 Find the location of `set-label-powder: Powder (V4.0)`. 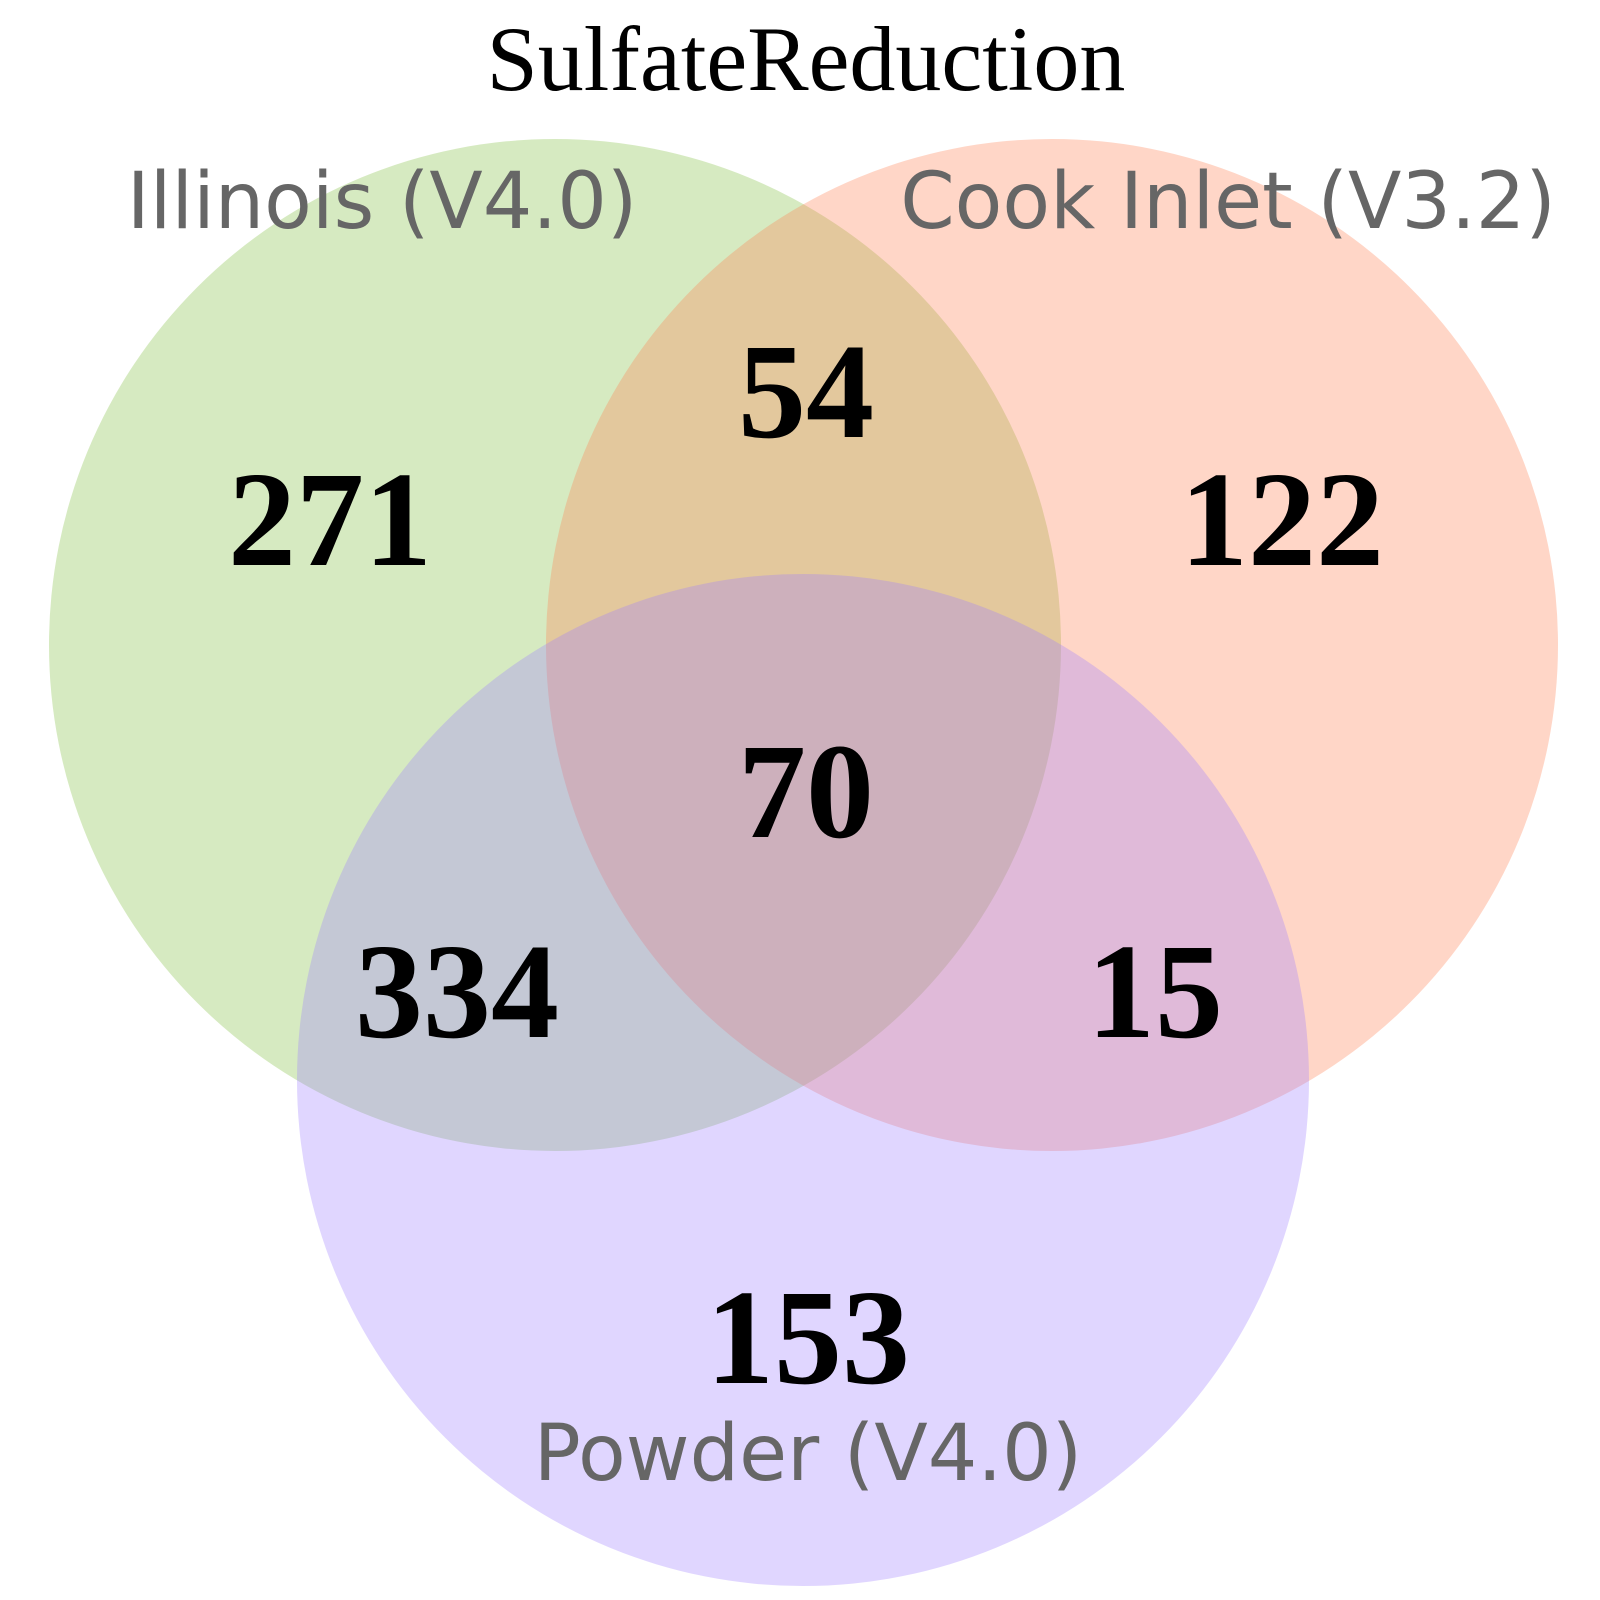

set-label-powder: Powder (V4.0) is located at coordinates (808, 1454).